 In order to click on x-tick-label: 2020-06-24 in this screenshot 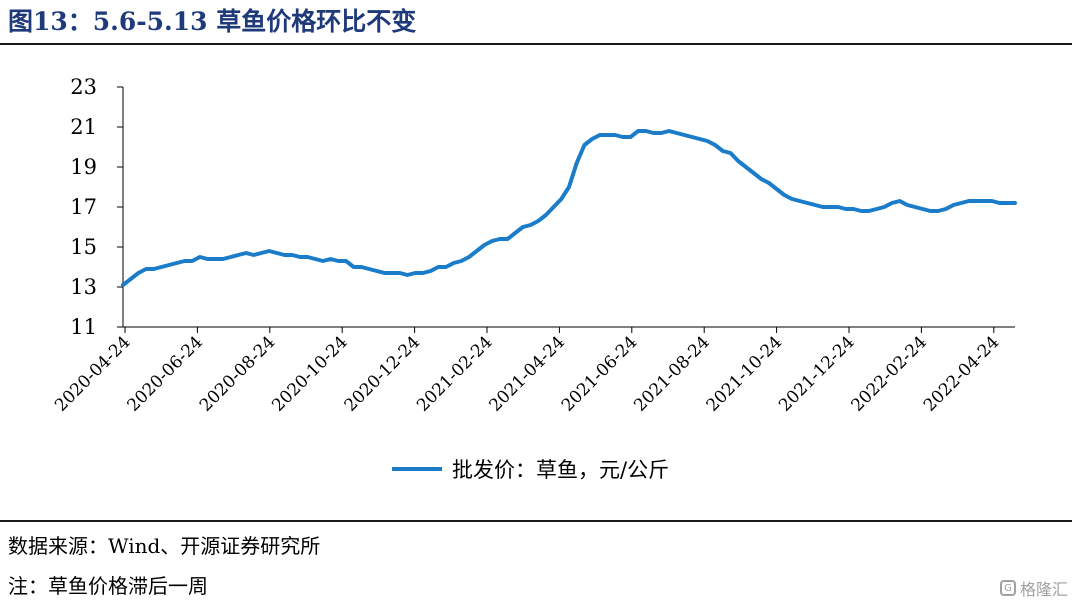, I will do `click(164, 373)`.